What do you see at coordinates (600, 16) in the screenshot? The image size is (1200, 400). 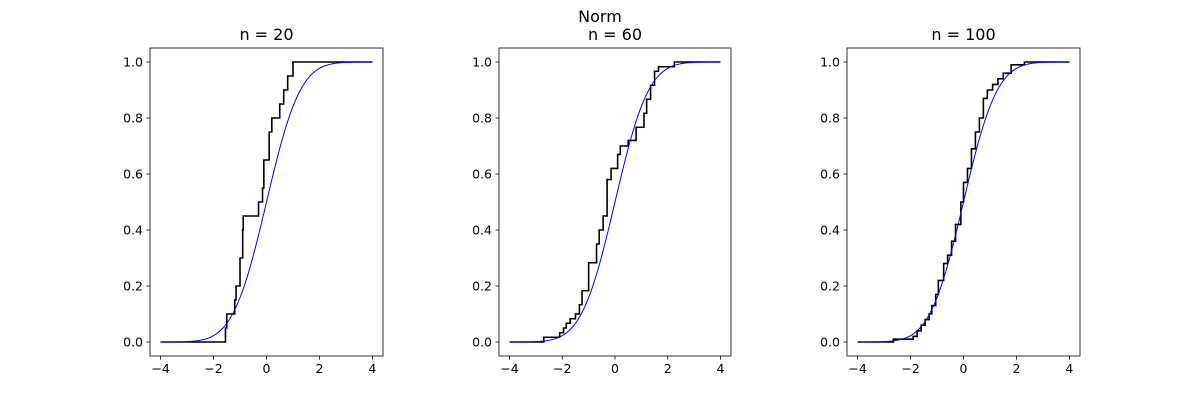 I see `figure-title: Norm` at bounding box center [600, 16].